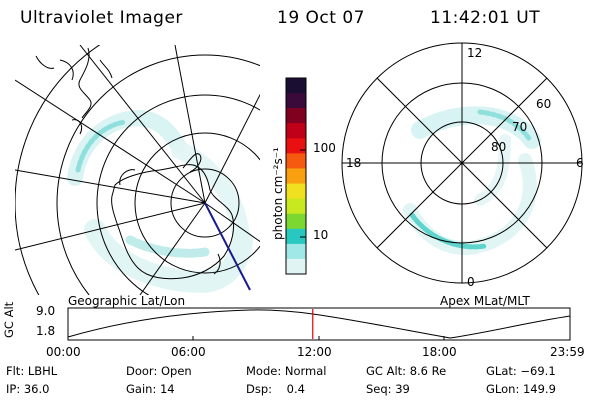 This screenshot has width=600, height=400. Describe the element at coordinates (314, 352) in the screenshot. I see `timeline-x-tick-1200: 12:00` at that location.